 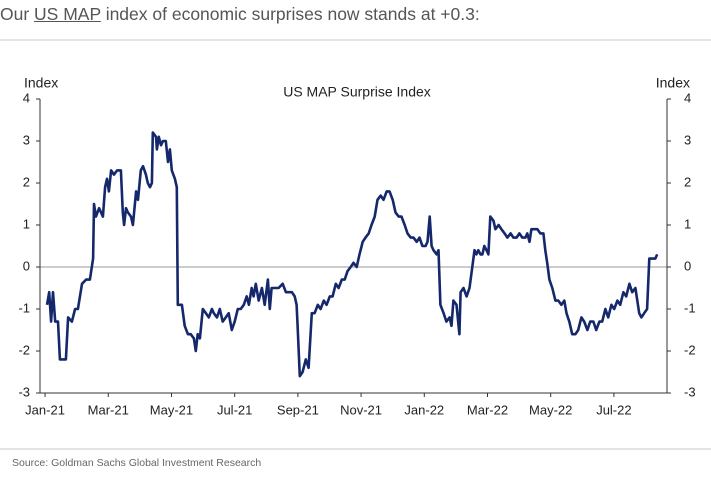 What do you see at coordinates (17, 14) in the screenshot?
I see `heading-text: Our` at bounding box center [17, 14].